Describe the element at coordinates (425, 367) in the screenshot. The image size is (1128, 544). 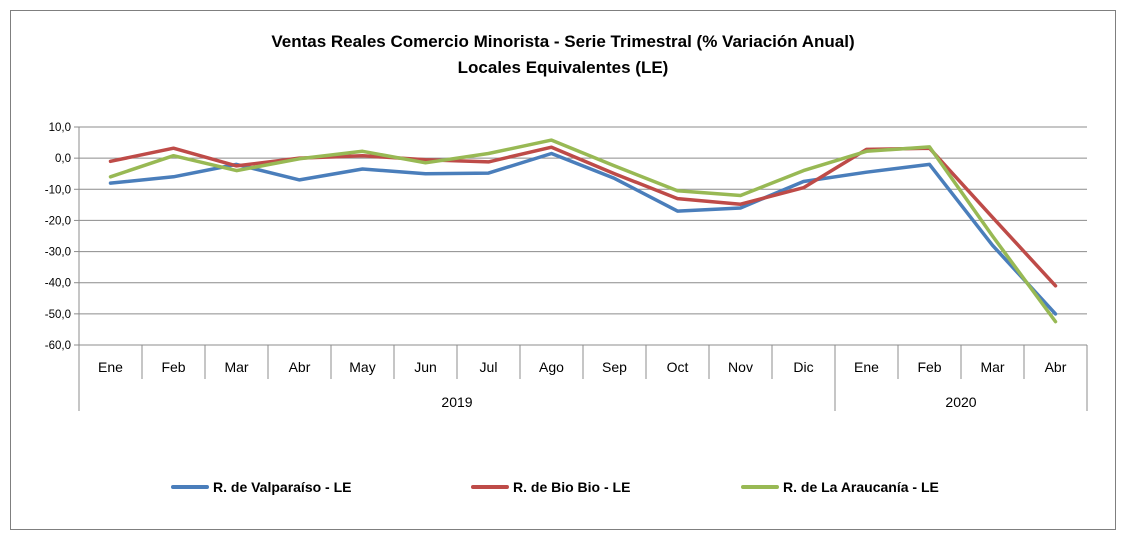
I see `x-tick-label: Jun` at that location.